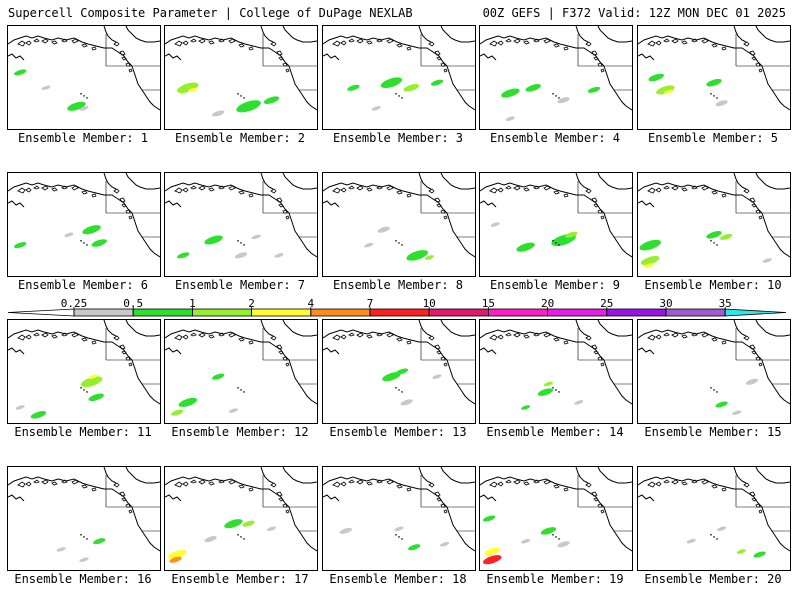  What do you see at coordinates (103, 312) in the screenshot?
I see `colorbar-segment` at bounding box center [103, 312].